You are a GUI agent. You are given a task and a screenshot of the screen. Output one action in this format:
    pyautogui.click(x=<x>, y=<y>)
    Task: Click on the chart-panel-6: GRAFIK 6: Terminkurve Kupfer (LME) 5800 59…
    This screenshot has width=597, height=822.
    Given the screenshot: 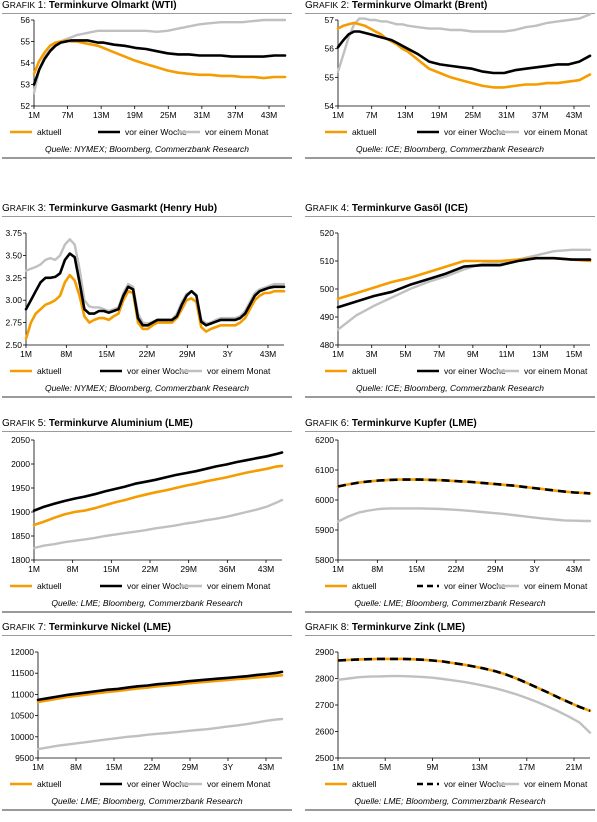 What is the action you would take?
    pyautogui.click(x=450, y=518)
    